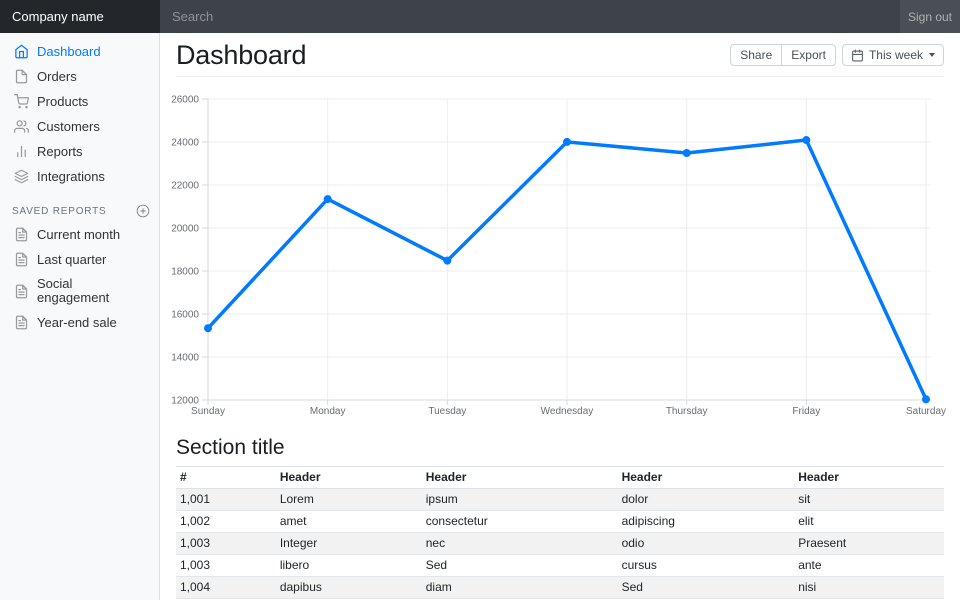  I want to click on sidebar-item-current-month: Current month, so click(80, 234).